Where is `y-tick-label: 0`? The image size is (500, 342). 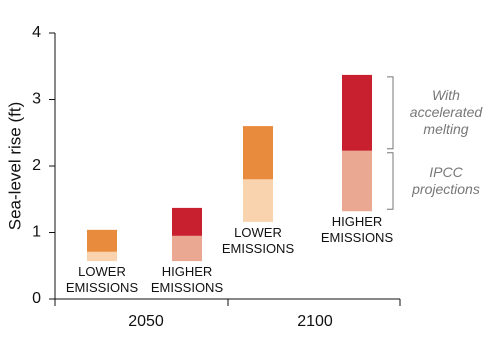 y-tick-label: 0 is located at coordinates (36, 298).